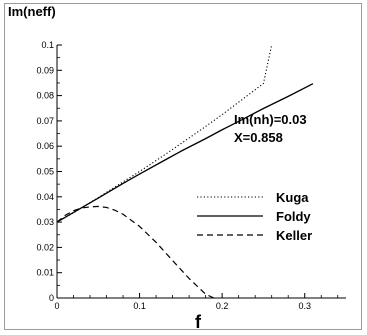 The height and width of the screenshot is (335, 367). Describe the element at coordinates (45, 96) in the screenshot. I see `y-tick-label: 0.08` at that location.